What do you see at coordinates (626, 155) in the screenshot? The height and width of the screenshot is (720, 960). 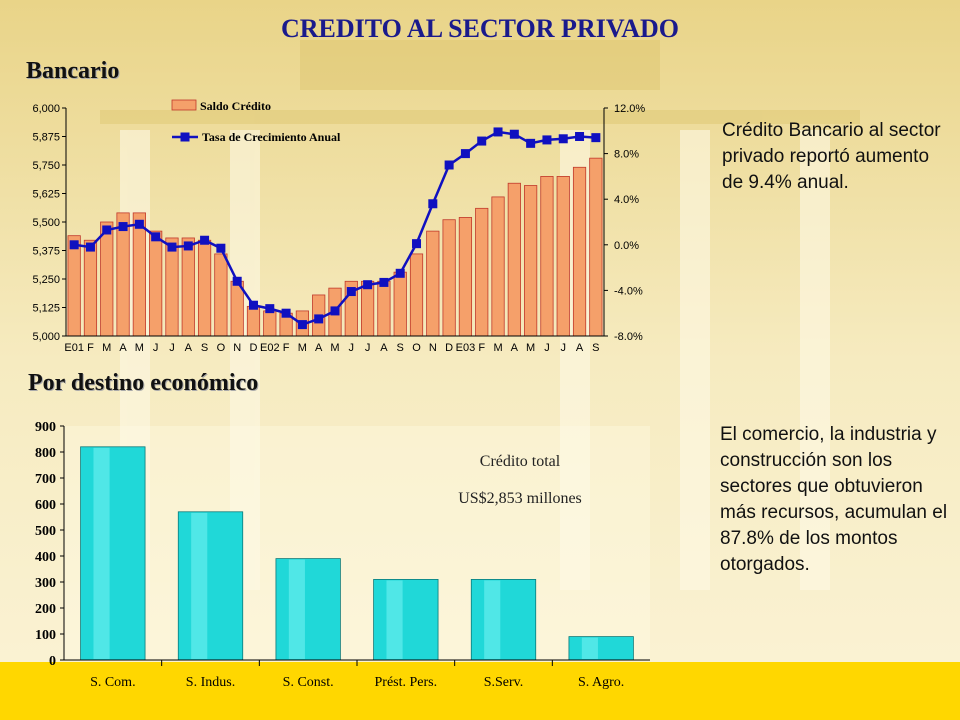 I see `y-right-tick-label: 8.0%` at bounding box center [626, 155].